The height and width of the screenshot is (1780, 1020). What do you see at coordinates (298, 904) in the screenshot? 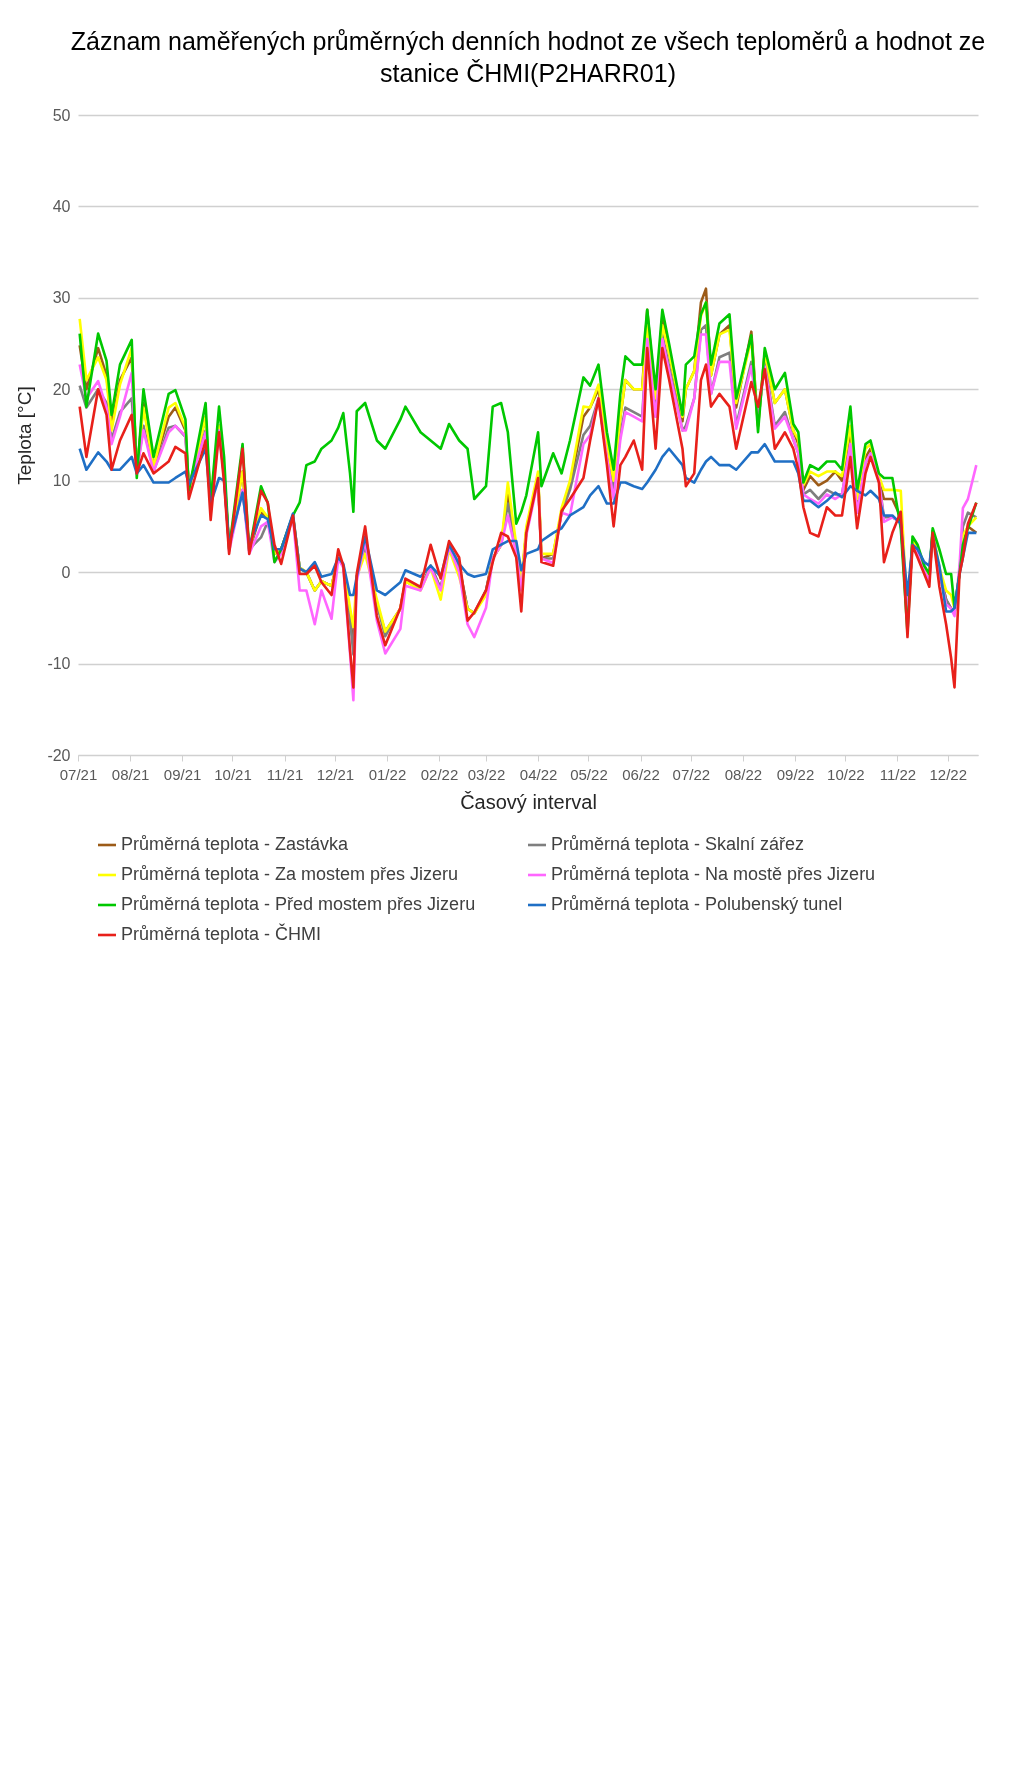
I see `legend-label: Průměrná teplota - Před mostem přes Jizeru` at bounding box center [298, 904].